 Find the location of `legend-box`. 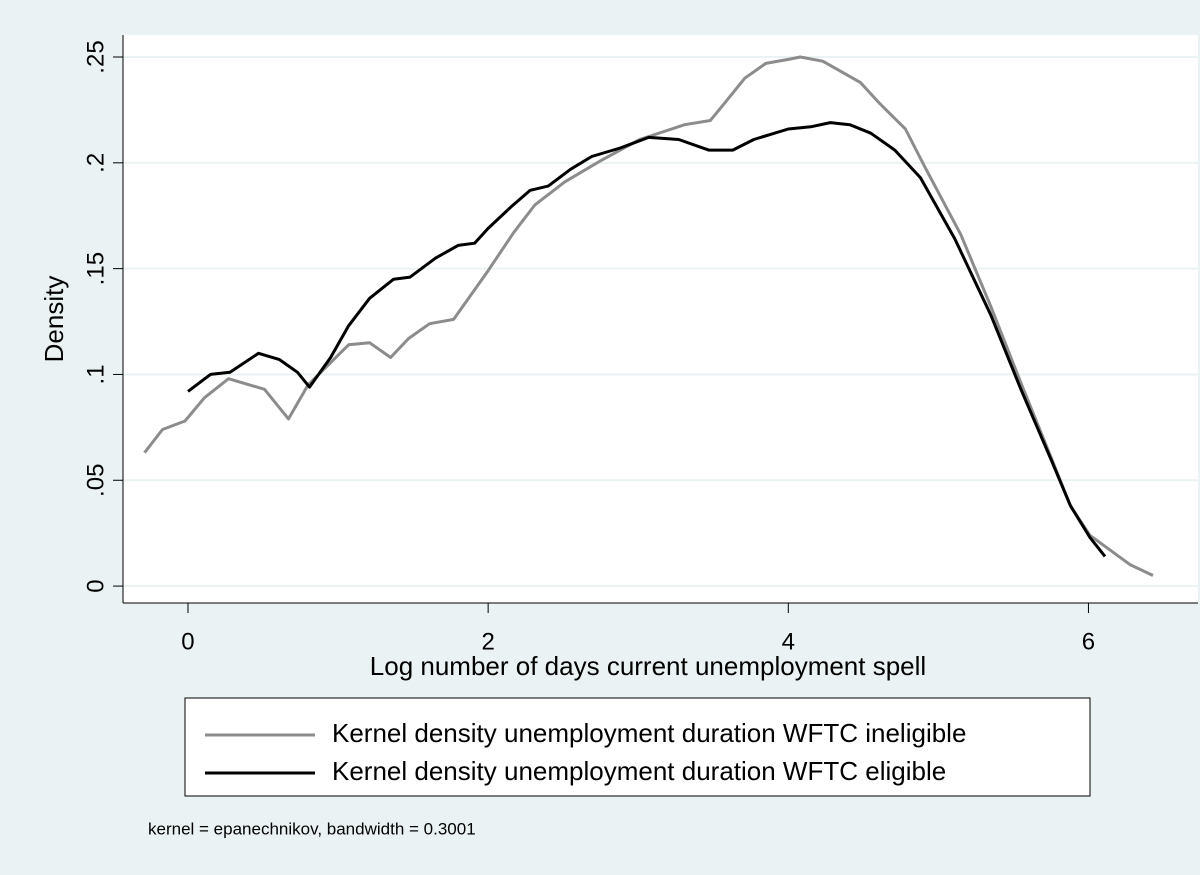

legend-box is located at coordinates (637, 747).